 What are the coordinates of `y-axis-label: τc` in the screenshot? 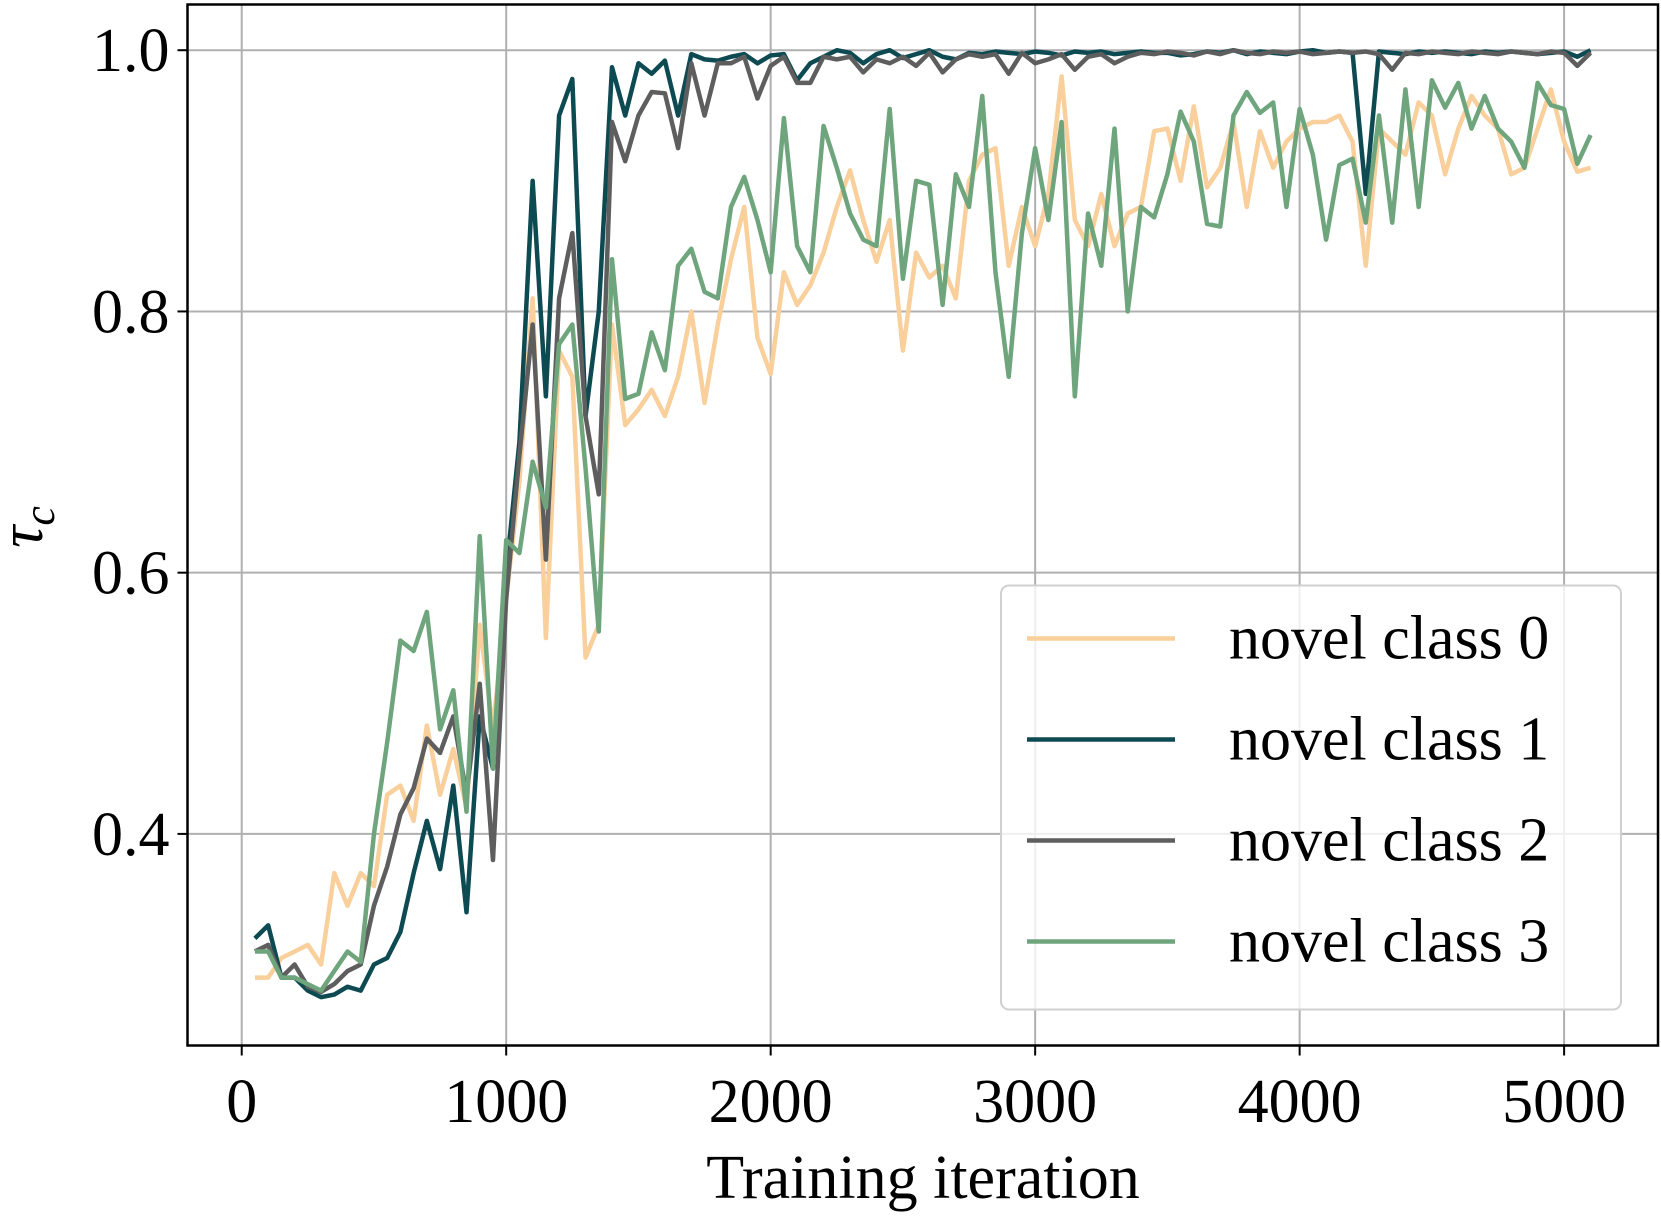 It's located at (32, 527).